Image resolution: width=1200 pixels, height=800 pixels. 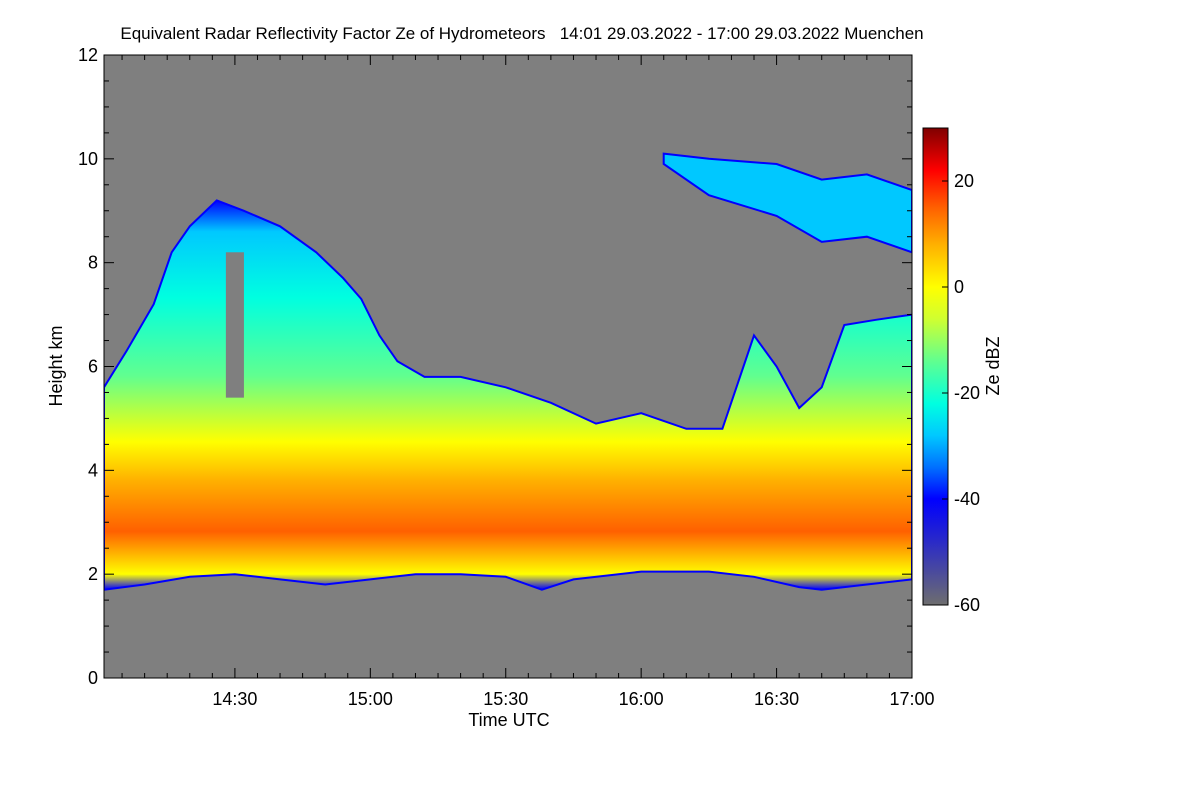 I want to click on y-tick-label: 10, so click(x=88, y=159).